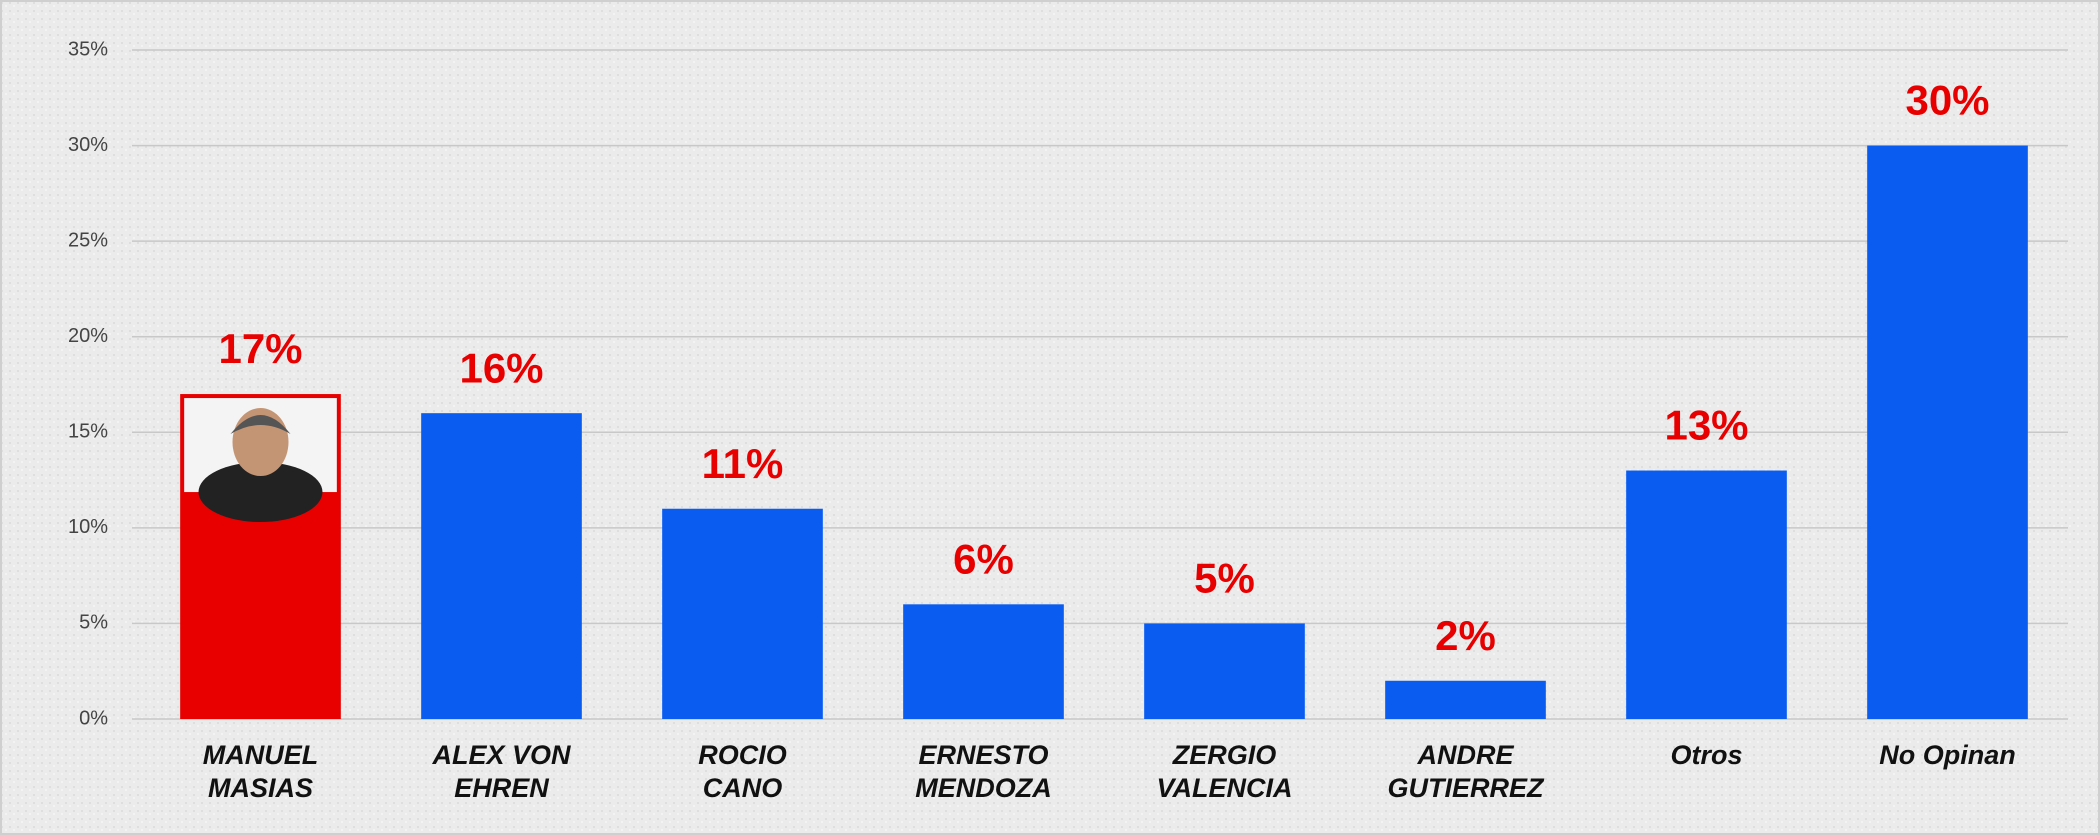  I want to click on x-tick-label-line: ERNESTO, so click(983, 755).